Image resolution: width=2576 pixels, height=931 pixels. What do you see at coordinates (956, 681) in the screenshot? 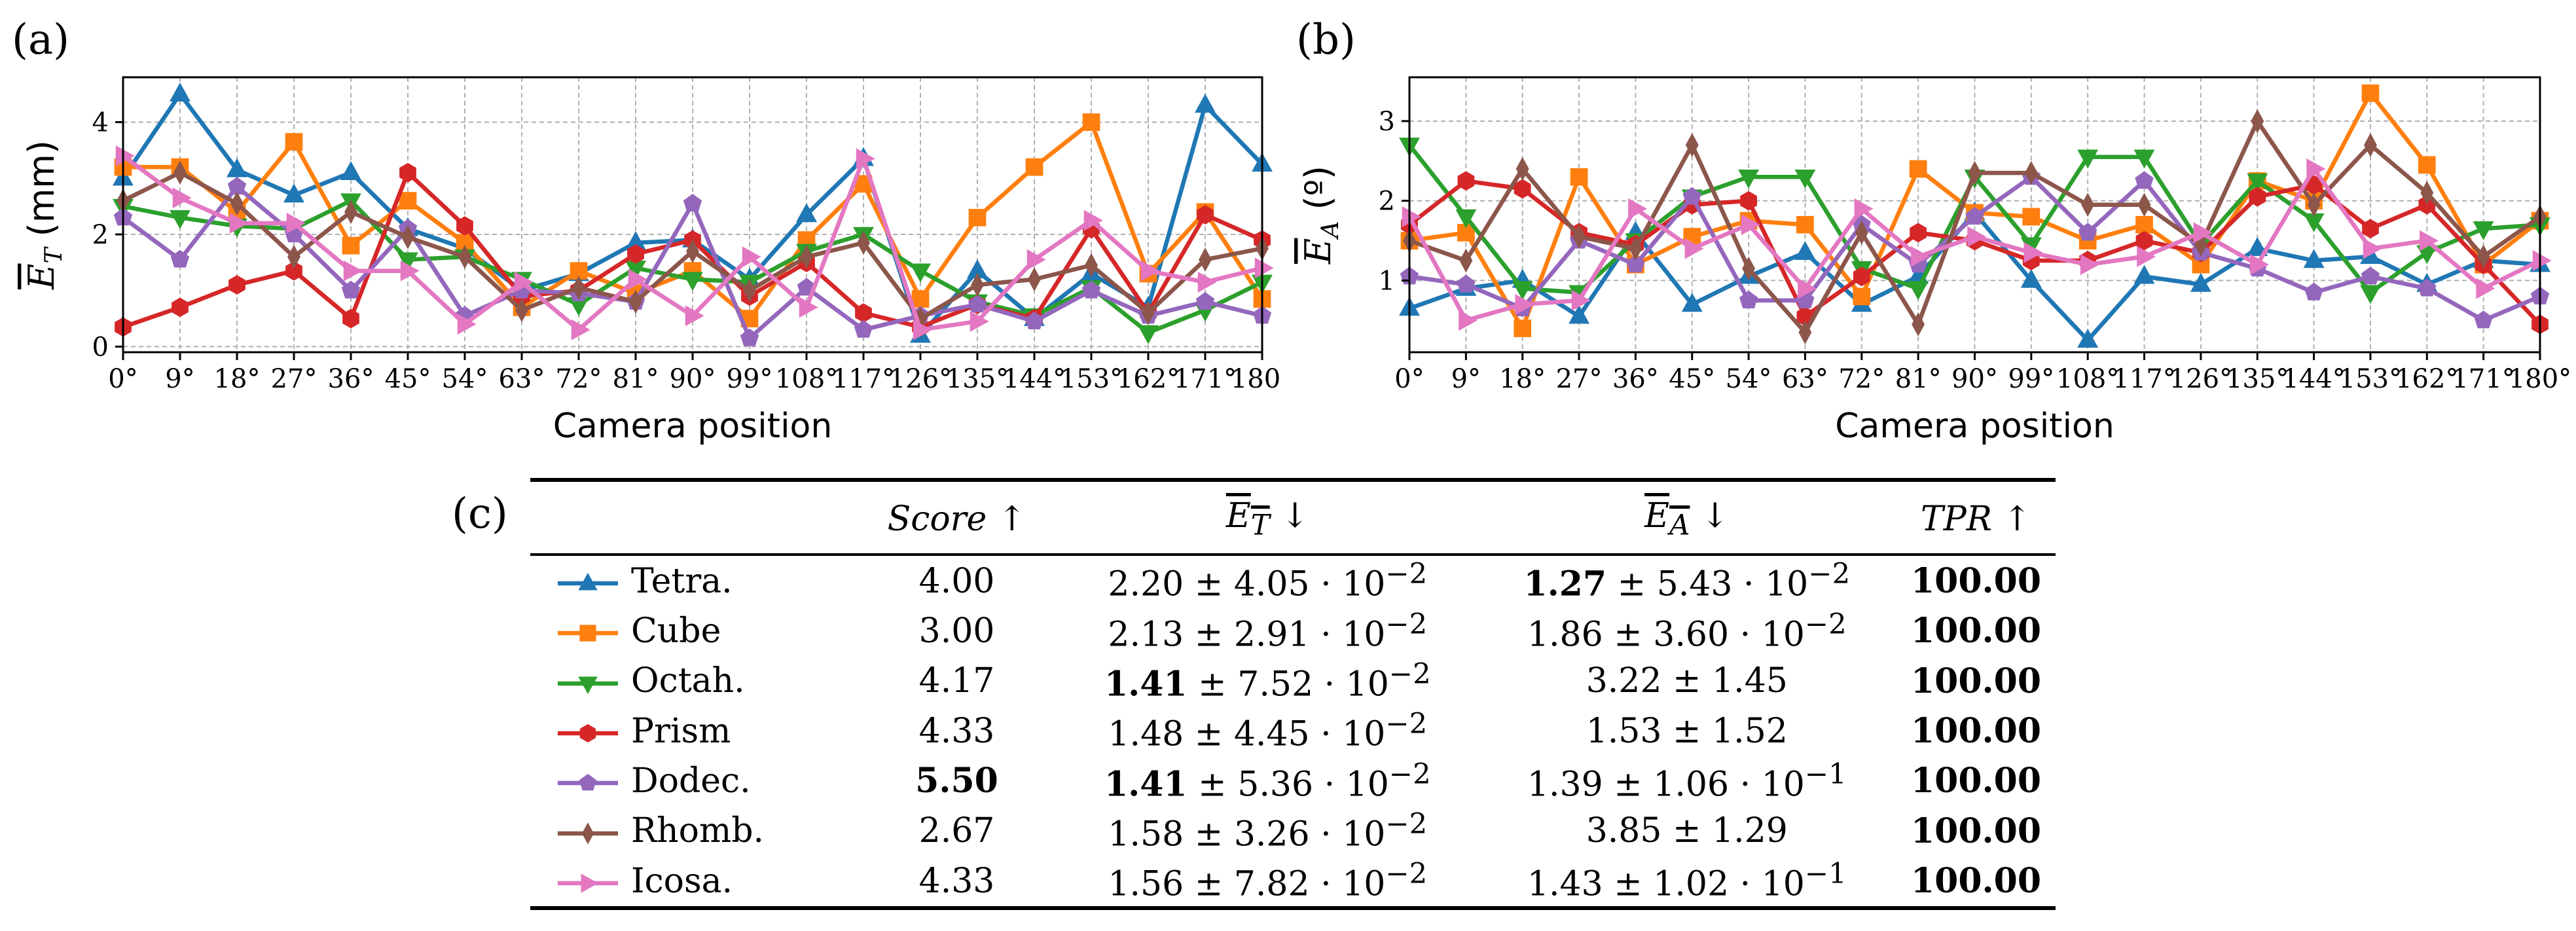
I see `value: 4.17` at bounding box center [956, 681].